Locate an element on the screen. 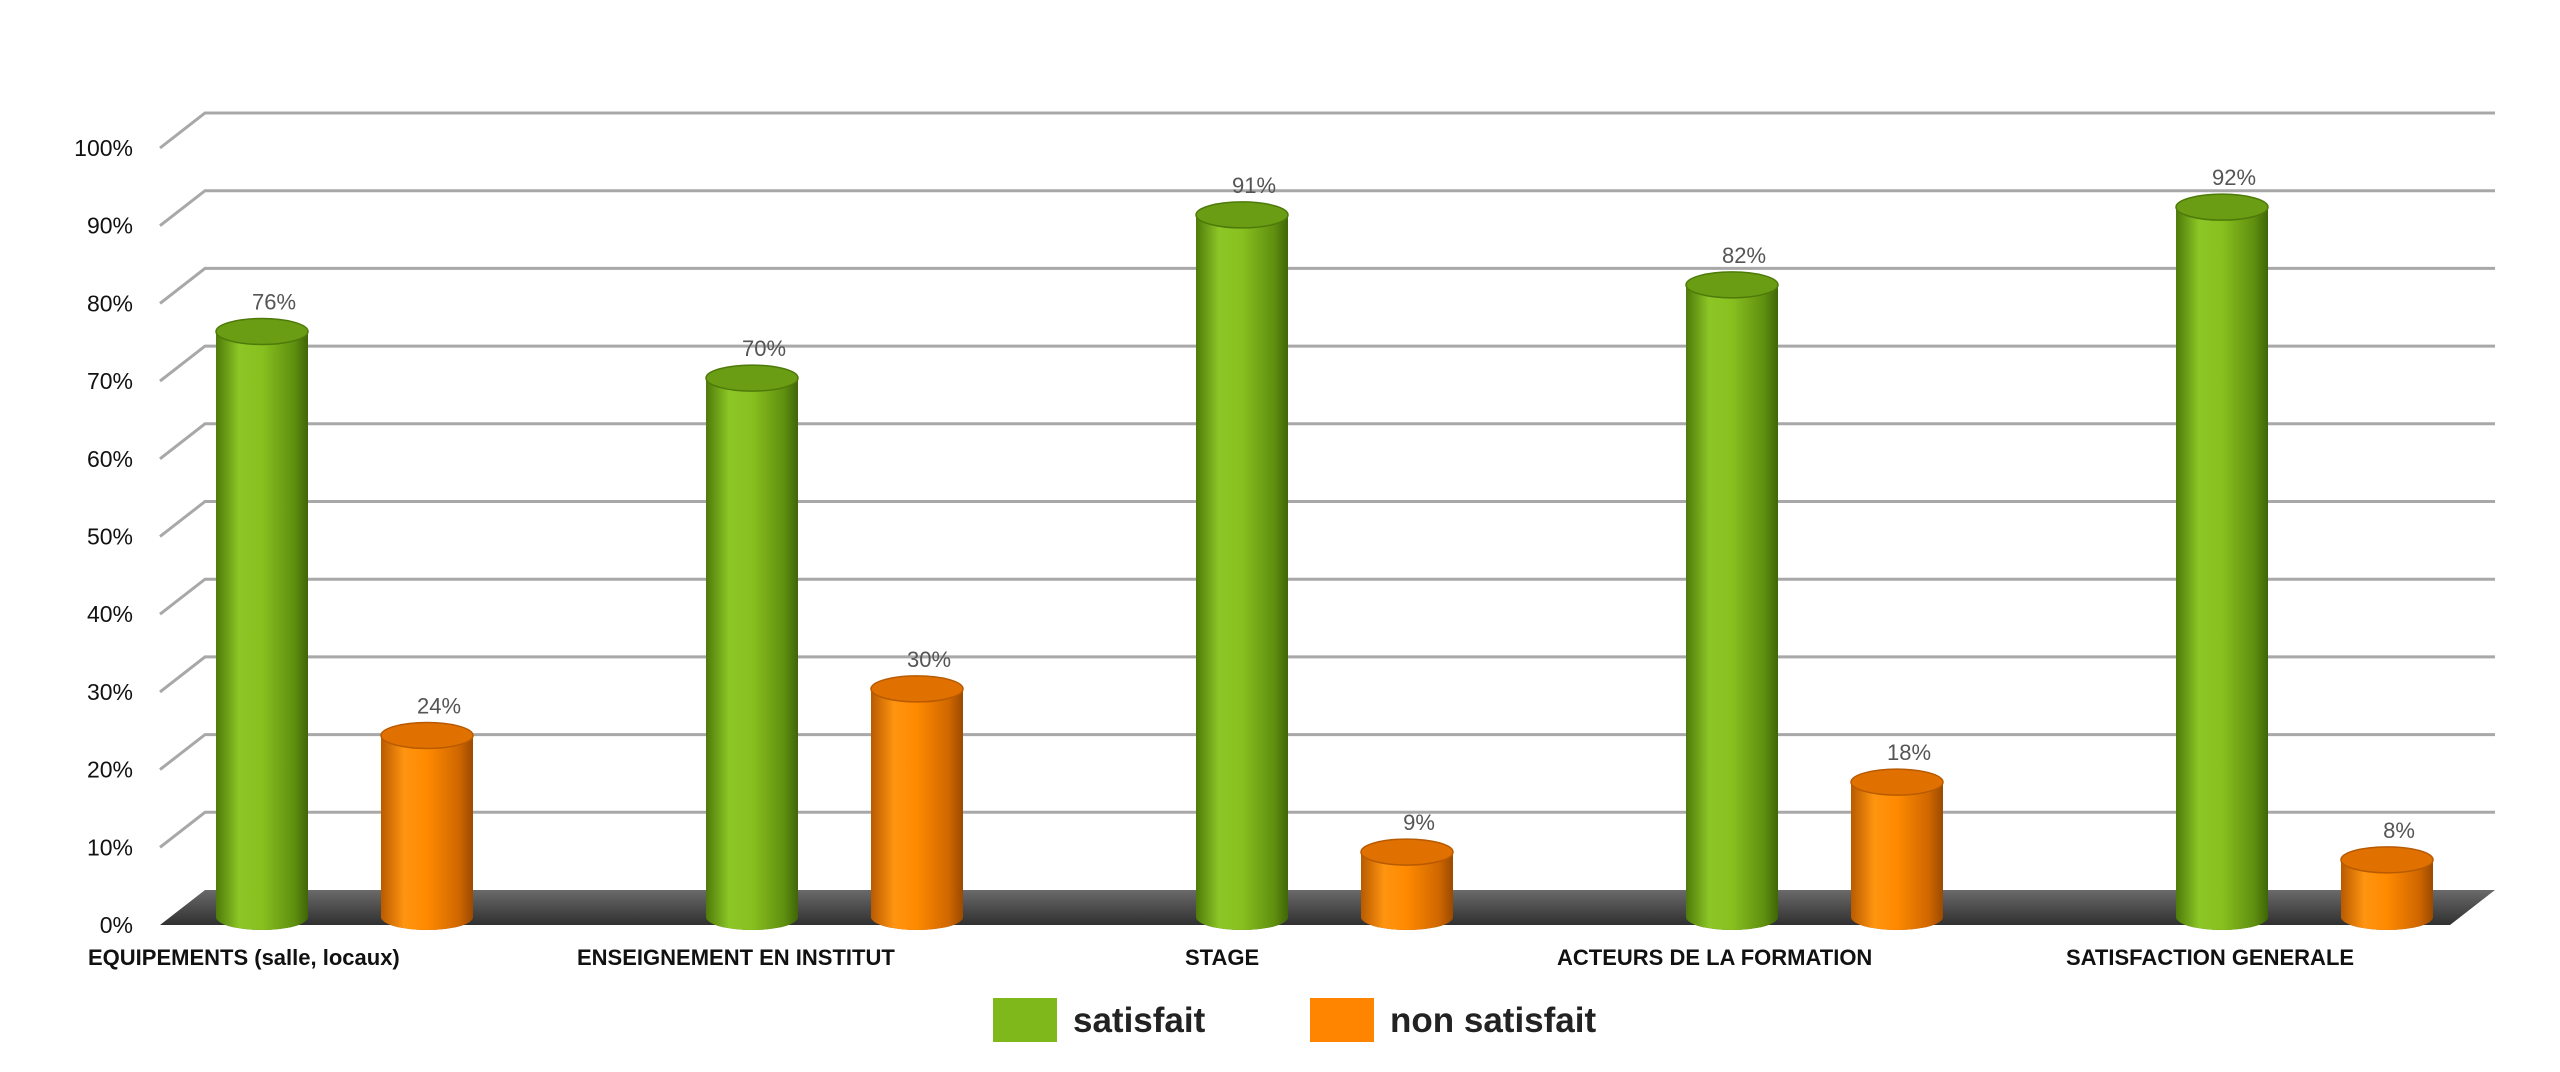 This screenshot has height=1072, width=2560. legend-label: non satisfait is located at coordinates (1493, 1020).